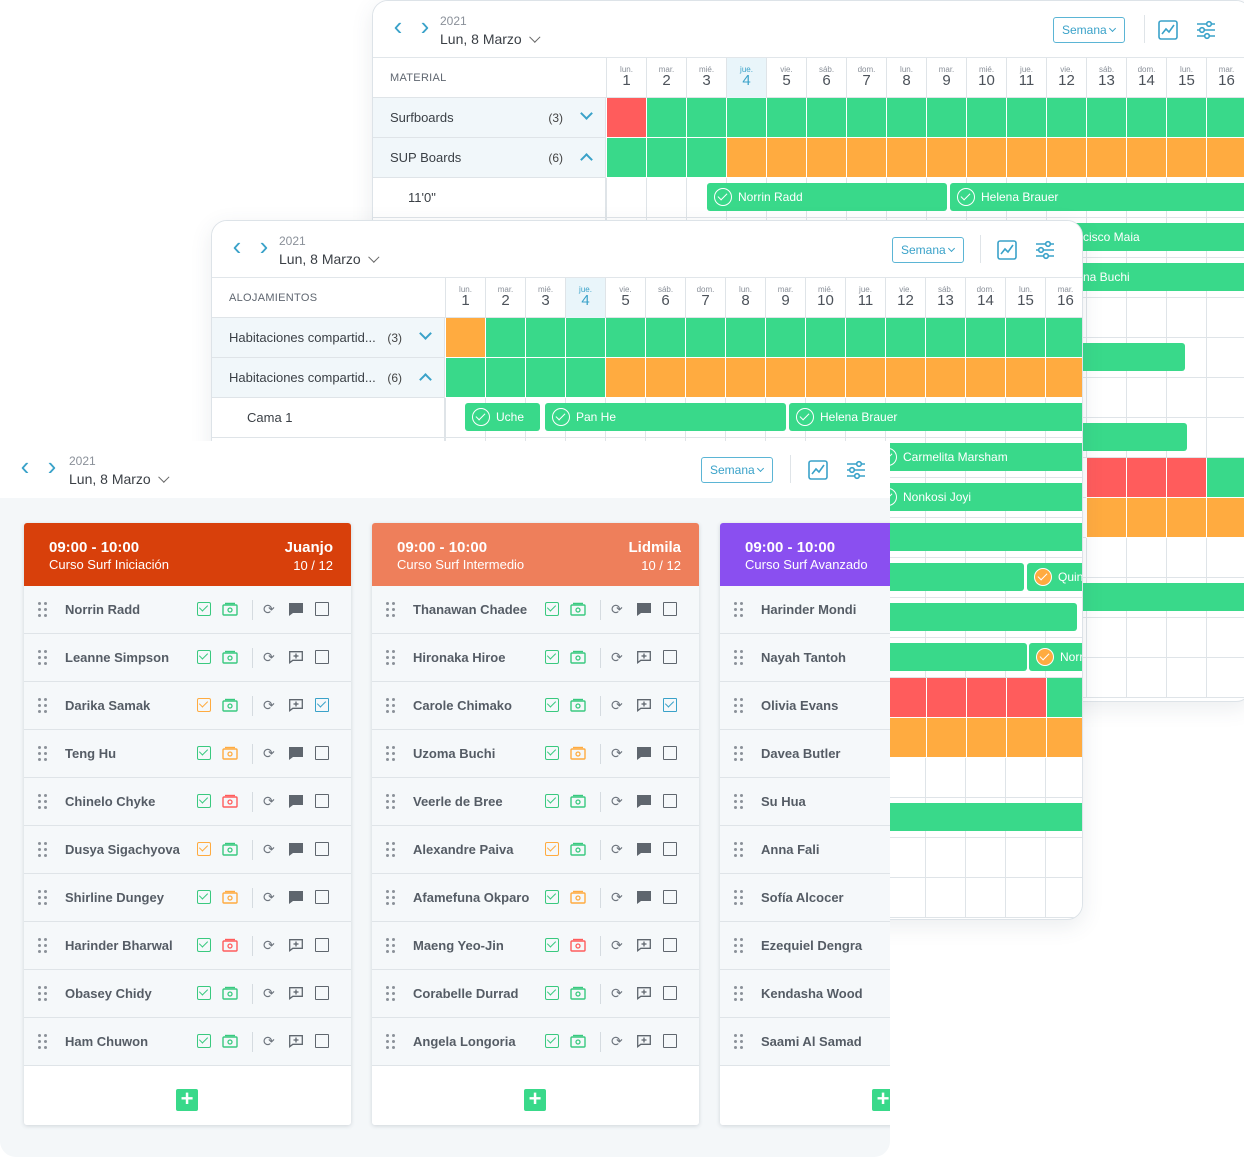 This screenshot has width=1244, height=1157. Describe the element at coordinates (187, 802) in the screenshot. I see `student-row: Chinelo Chyke ⟳` at that location.